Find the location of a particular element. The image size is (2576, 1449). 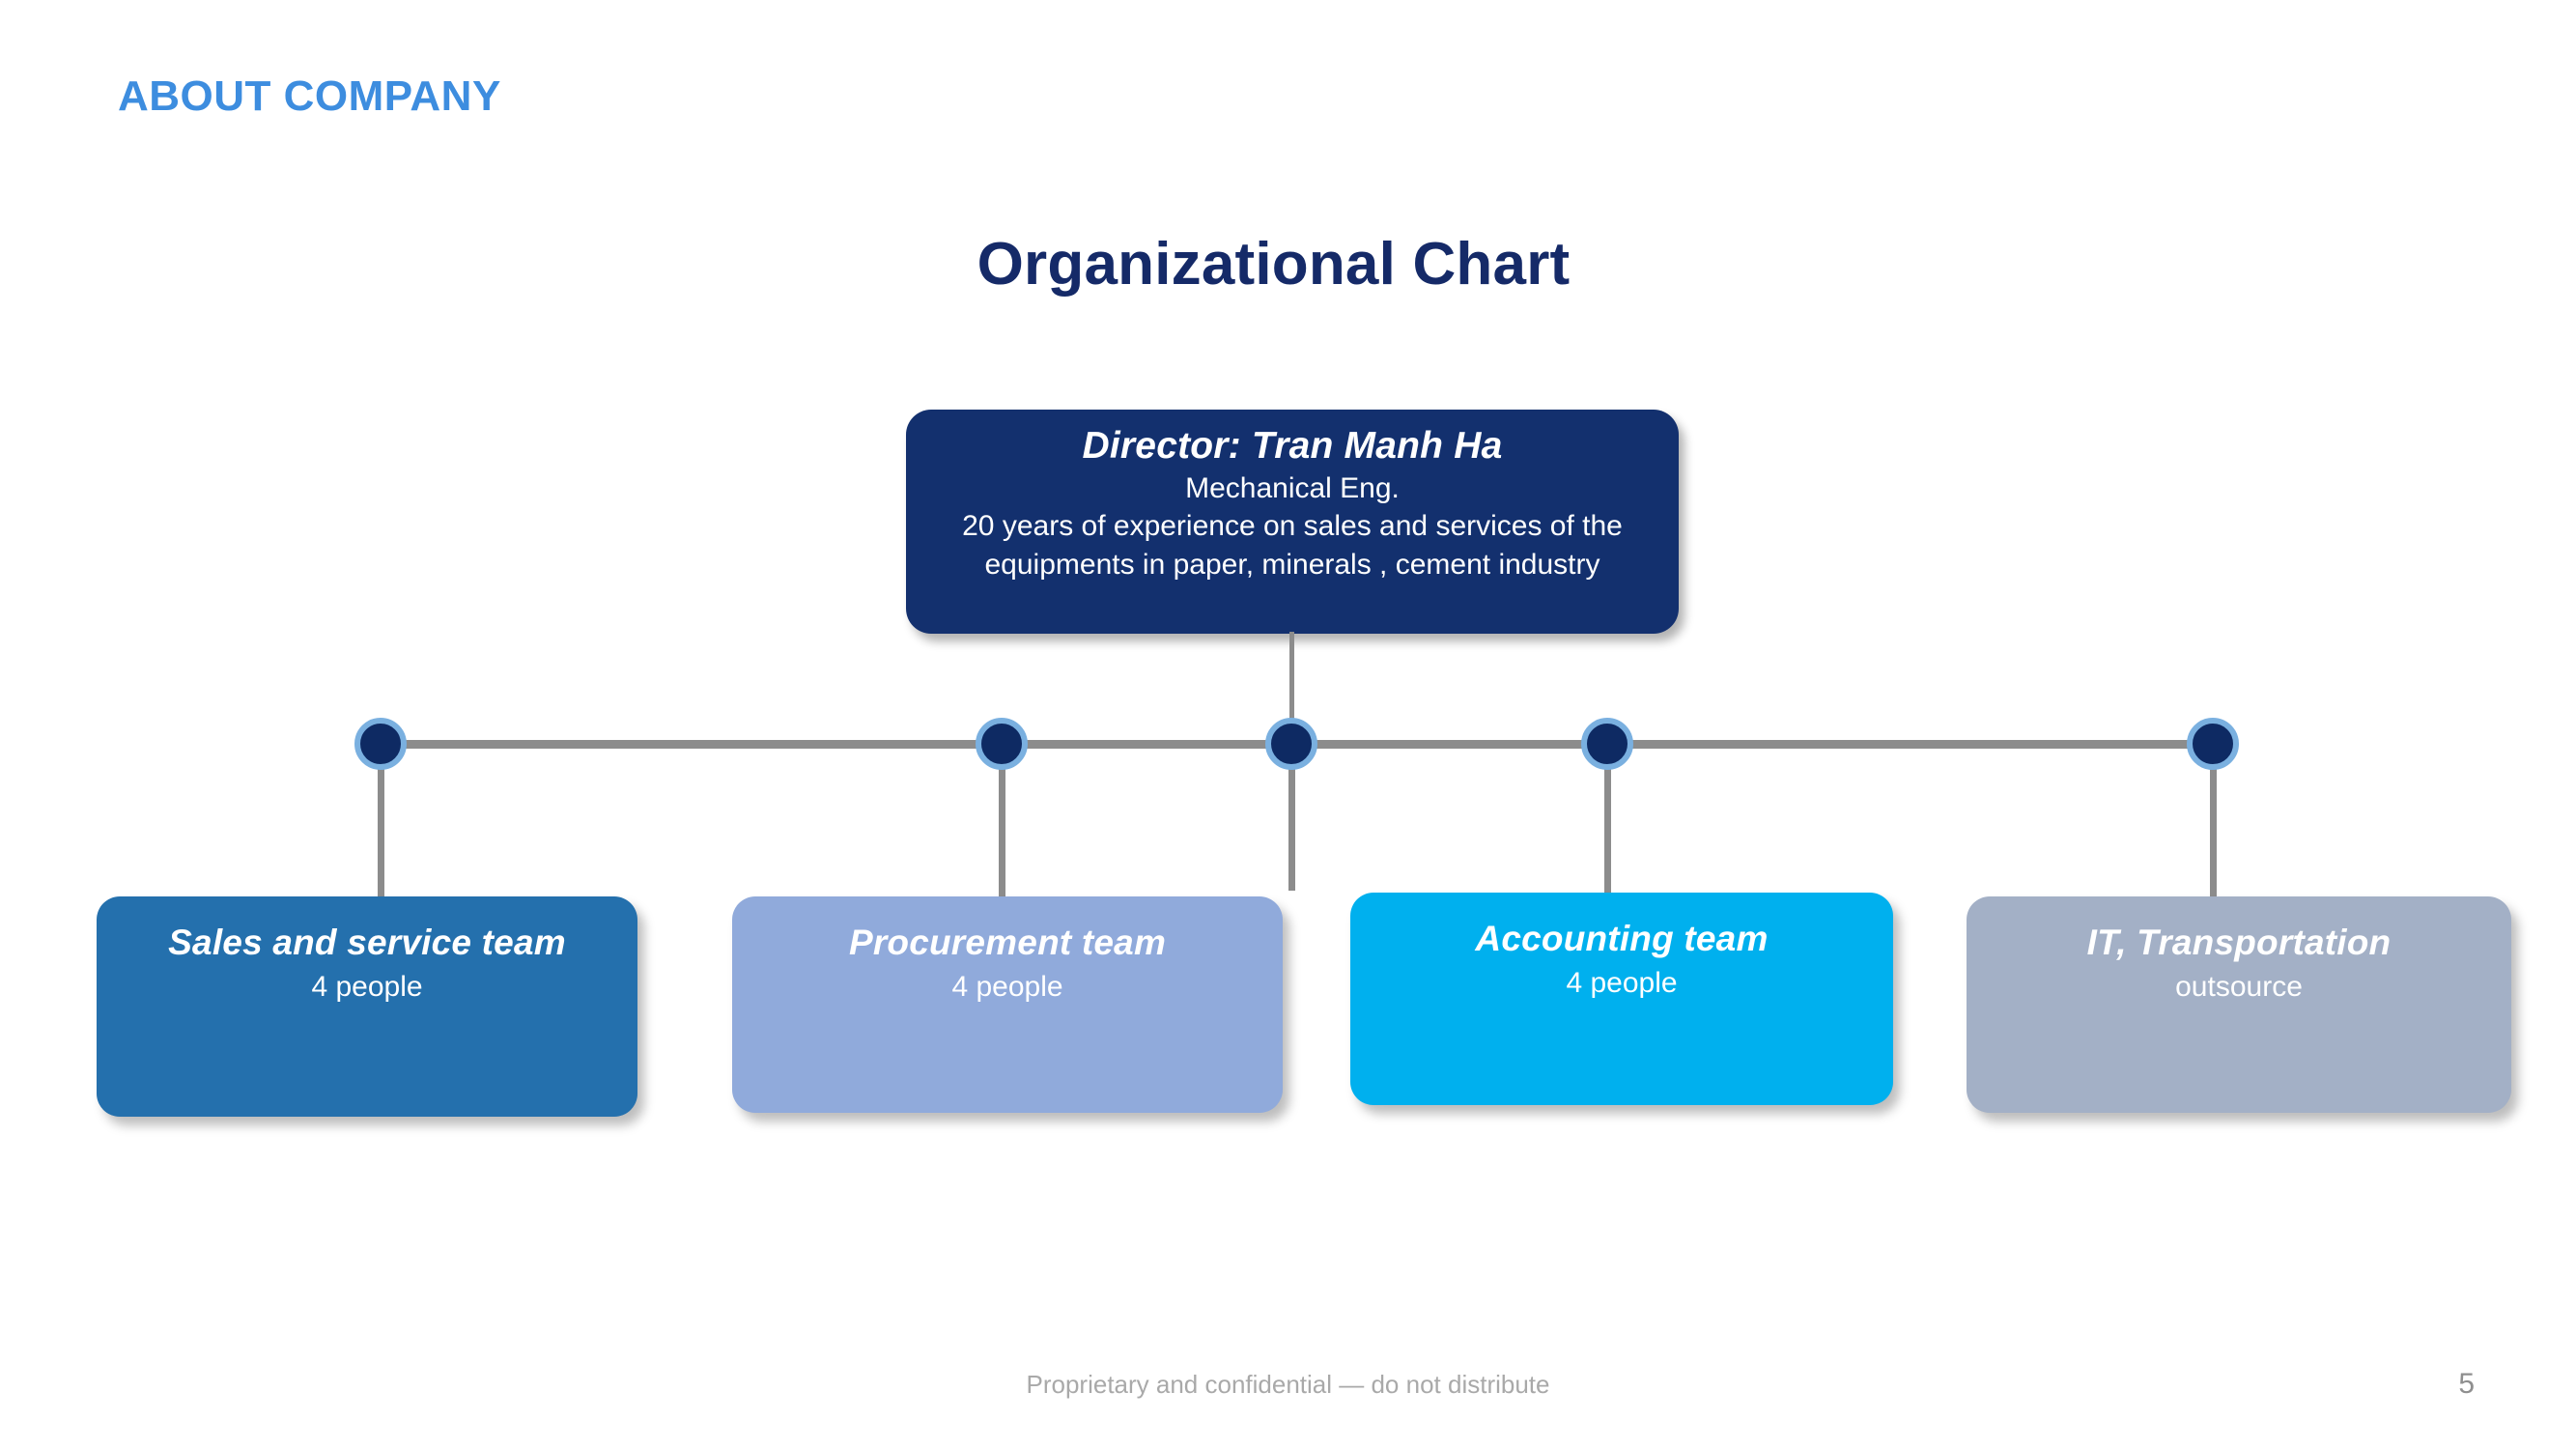

team-title: Procurement team is located at coordinates (1008, 942).